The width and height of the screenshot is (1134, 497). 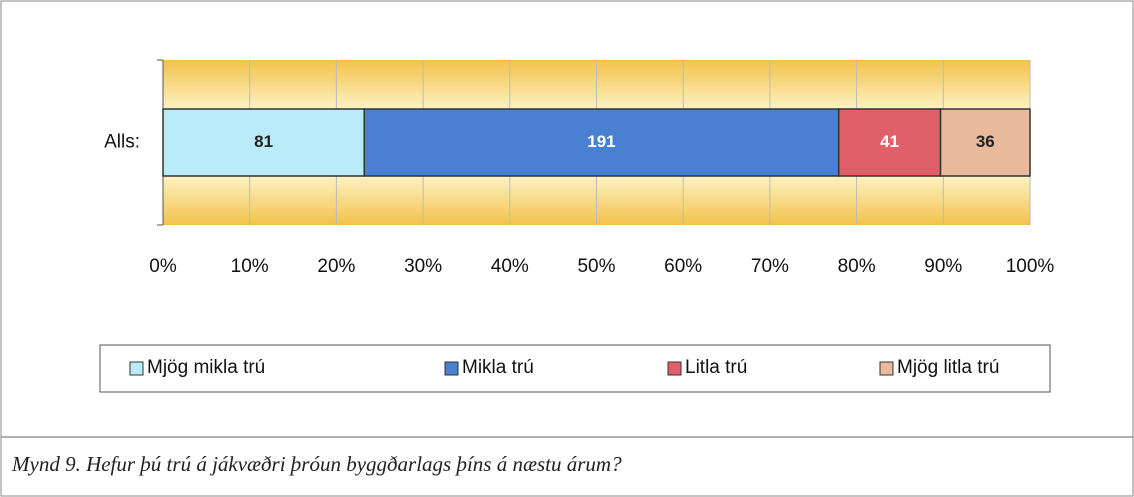 I want to click on x-tick-label: 10%, so click(x=250, y=266).